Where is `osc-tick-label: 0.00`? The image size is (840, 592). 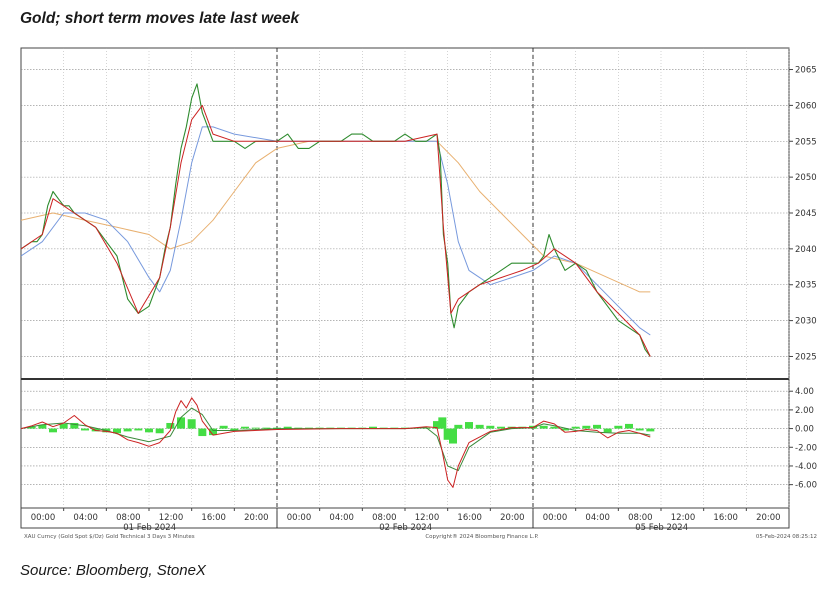 osc-tick-label: 0.00 is located at coordinates (804, 430).